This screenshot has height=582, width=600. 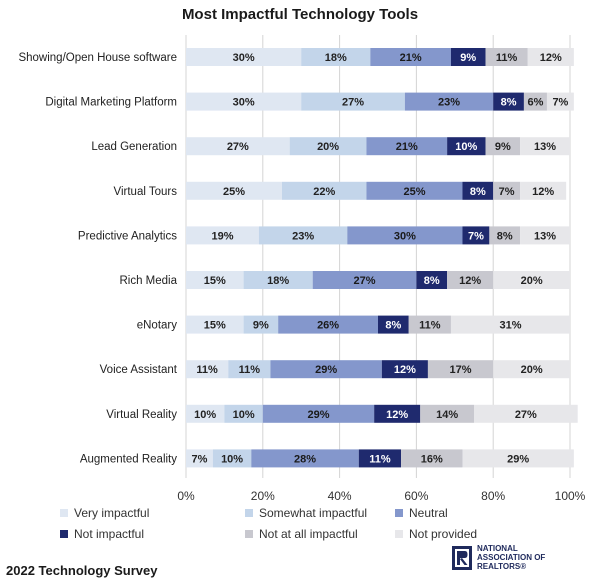 What do you see at coordinates (152, 534) in the screenshot?
I see `legend-item: Not impactful` at bounding box center [152, 534].